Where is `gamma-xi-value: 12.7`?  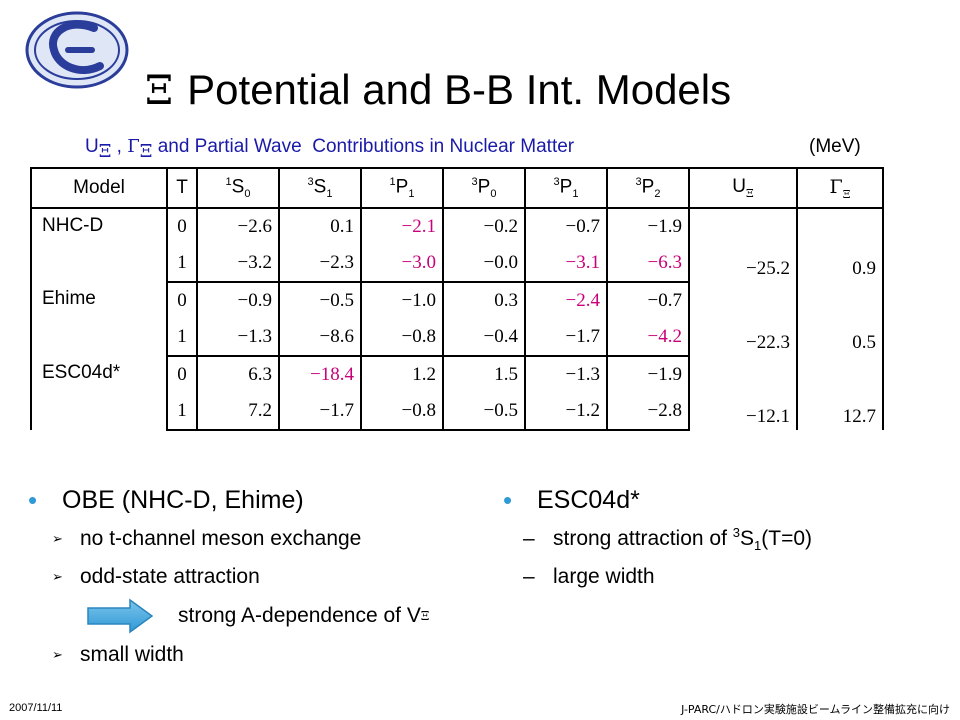 gamma-xi-value: 12.7 is located at coordinates (840, 393).